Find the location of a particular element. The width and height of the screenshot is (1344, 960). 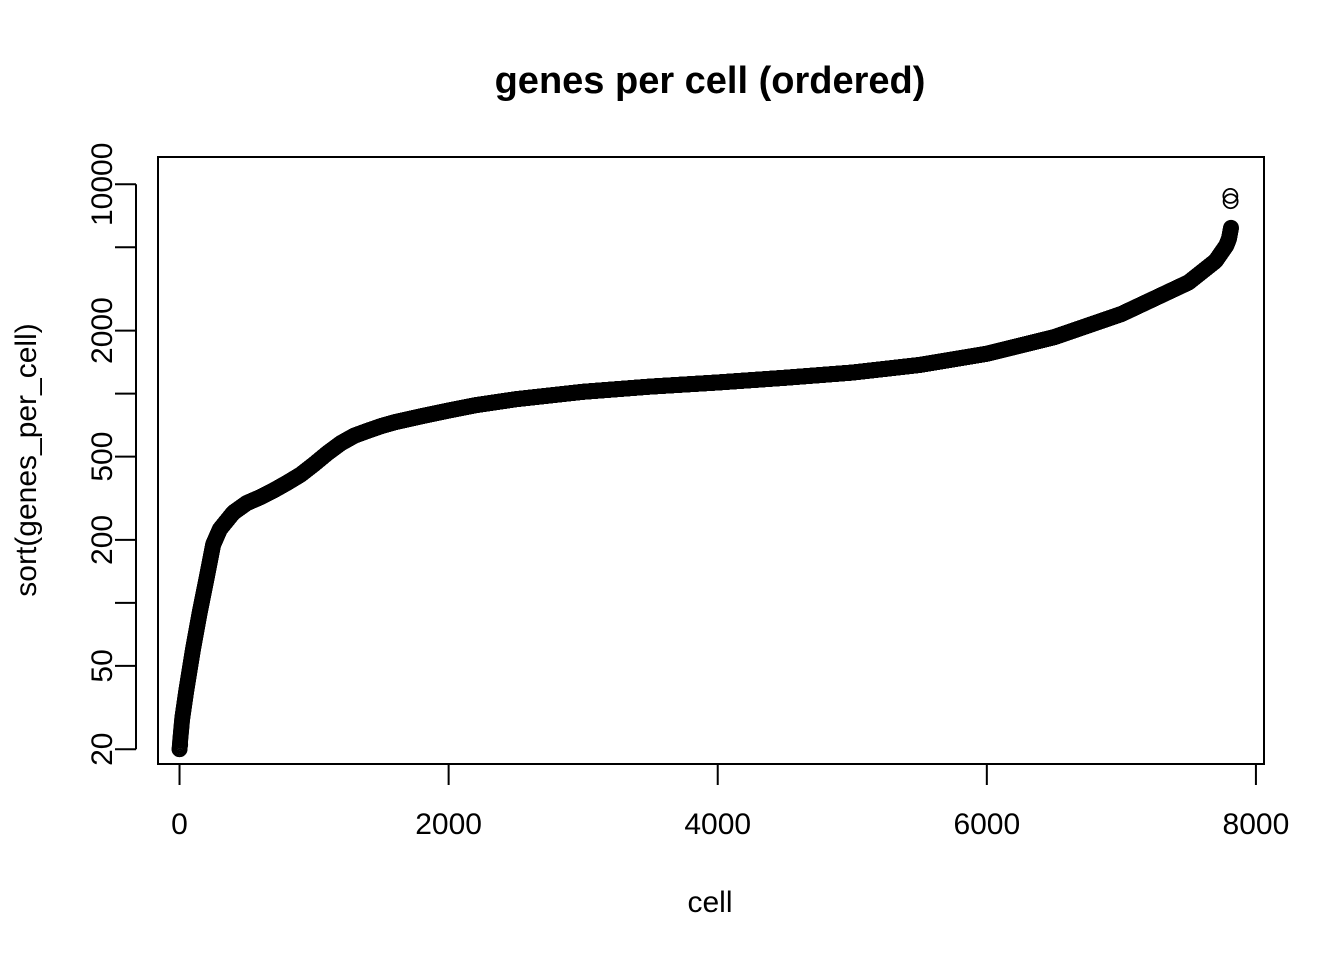

chart-title: genes per cell (ordered) is located at coordinates (710, 81).